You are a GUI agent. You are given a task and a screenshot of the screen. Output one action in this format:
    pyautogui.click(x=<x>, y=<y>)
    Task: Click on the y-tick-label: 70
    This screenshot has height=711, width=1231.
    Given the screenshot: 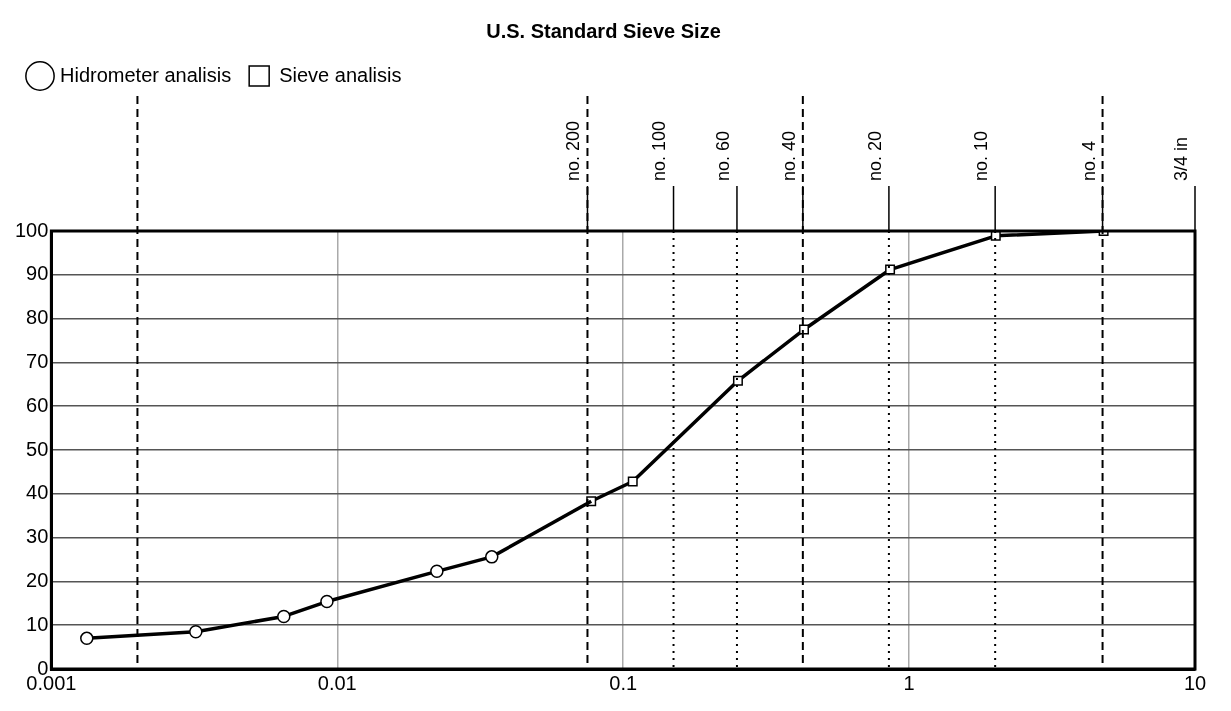 What is the action you would take?
    pyautogui.click(x=37, y=360)
    